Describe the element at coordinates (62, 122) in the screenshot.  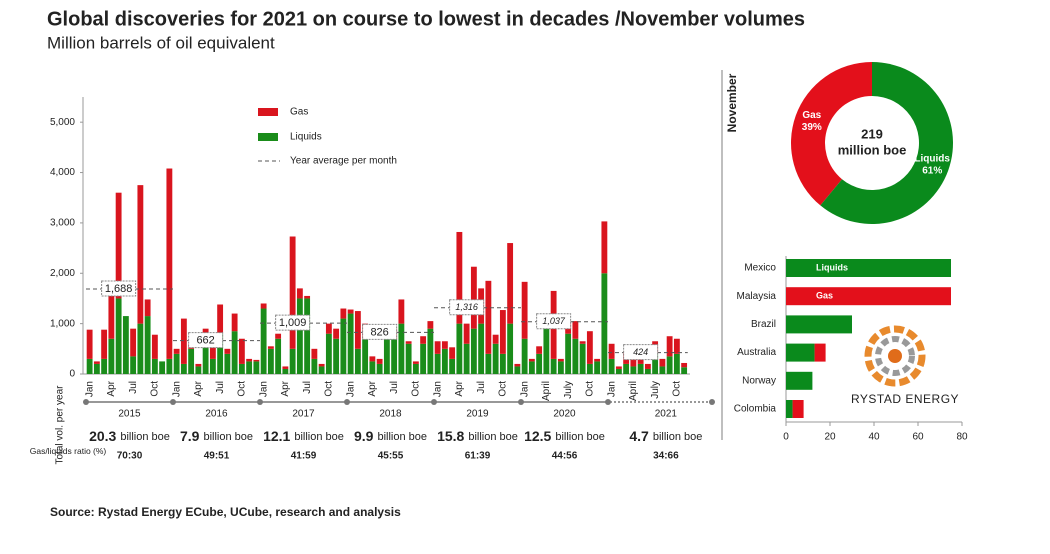
I see `y-tick-label: 5,000` at that location.